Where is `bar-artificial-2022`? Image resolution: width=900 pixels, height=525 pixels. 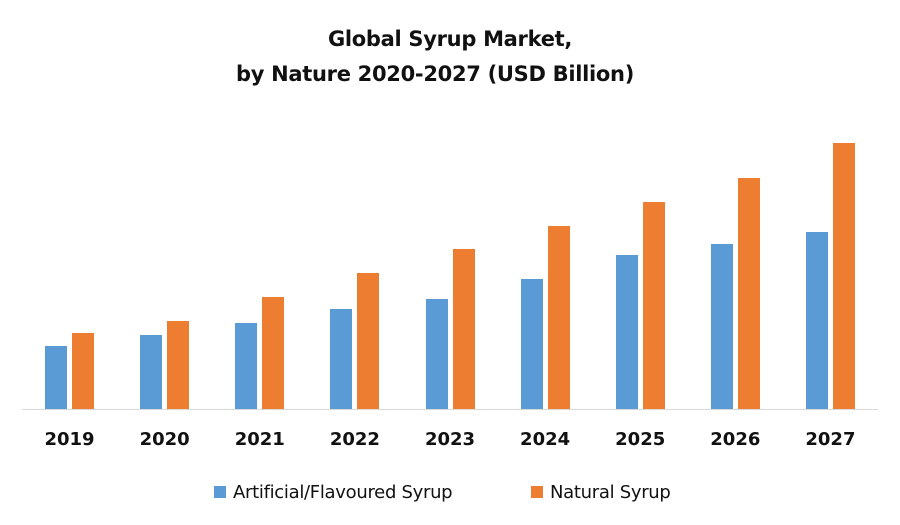
bar-artificial-2022 is located at coordinates (341, 359).